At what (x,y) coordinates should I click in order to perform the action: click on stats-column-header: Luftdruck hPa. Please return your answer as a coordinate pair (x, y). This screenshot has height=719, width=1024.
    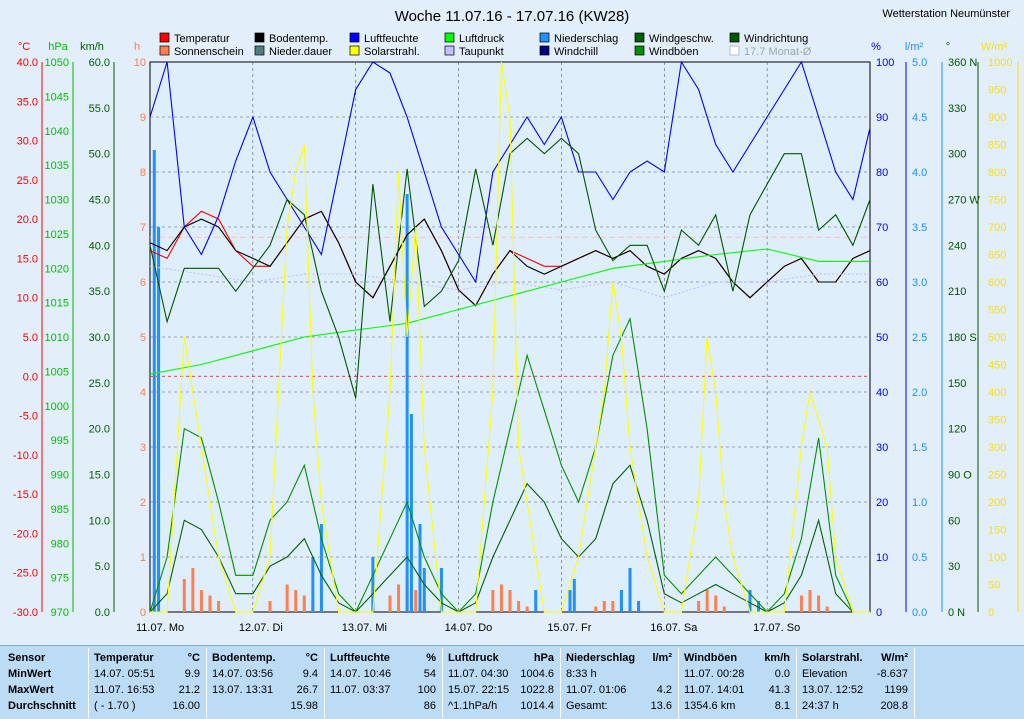
    Looking at the image, I should click on (503, 658).